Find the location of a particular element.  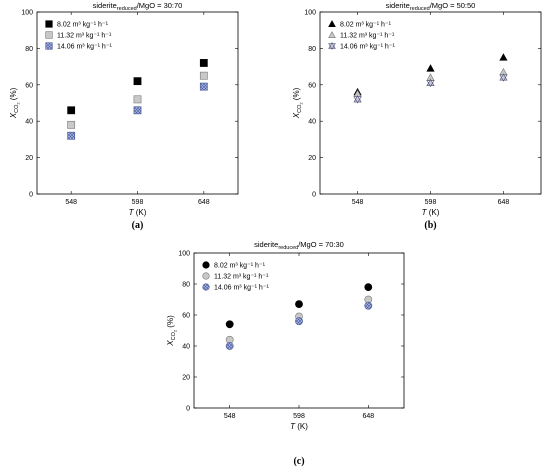

chart-title: sideritereduced/MgO = 50:50 is located at coordinates (431, 6).